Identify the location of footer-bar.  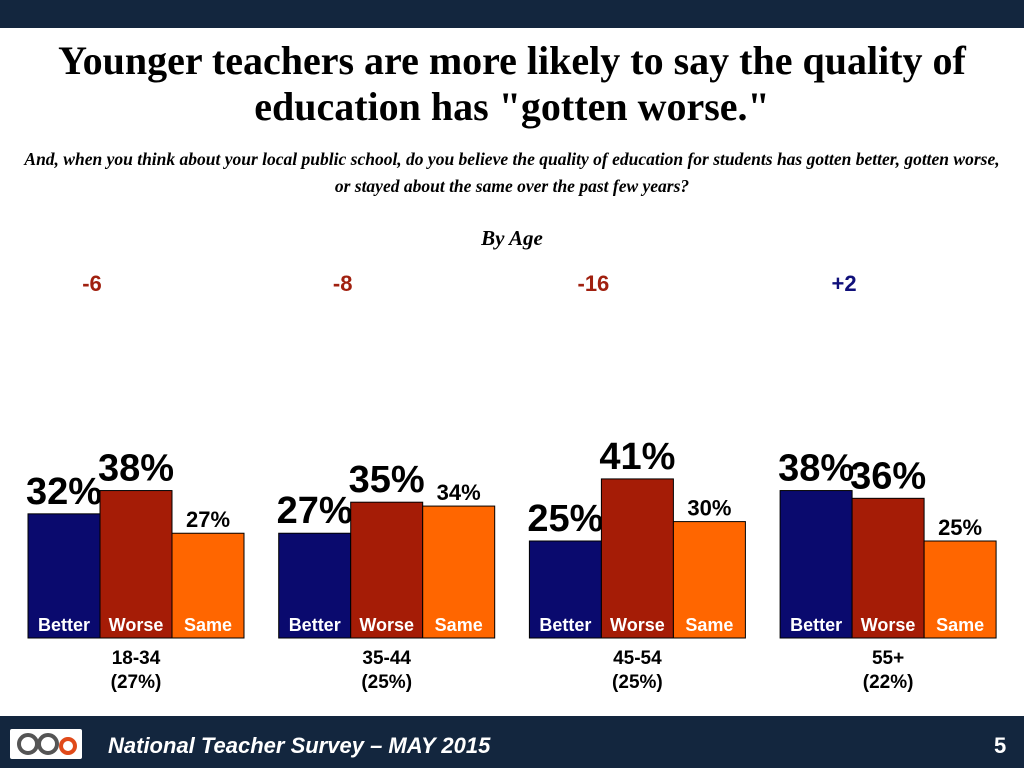
(512, 742).